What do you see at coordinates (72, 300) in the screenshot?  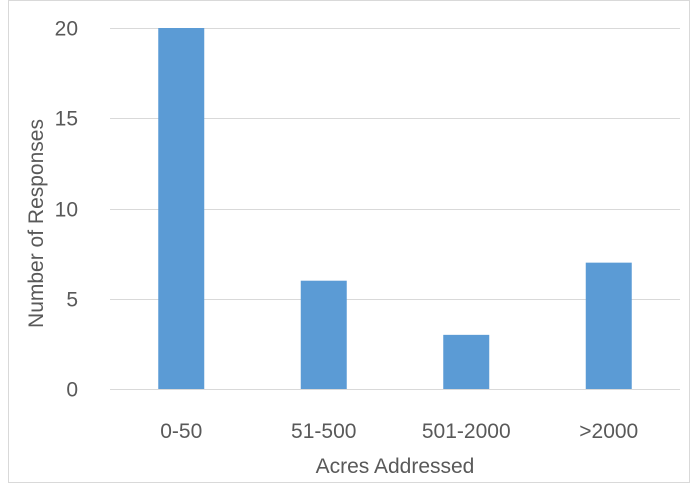 I see `y-tick-label: 5` at bounding box center [72, 300].